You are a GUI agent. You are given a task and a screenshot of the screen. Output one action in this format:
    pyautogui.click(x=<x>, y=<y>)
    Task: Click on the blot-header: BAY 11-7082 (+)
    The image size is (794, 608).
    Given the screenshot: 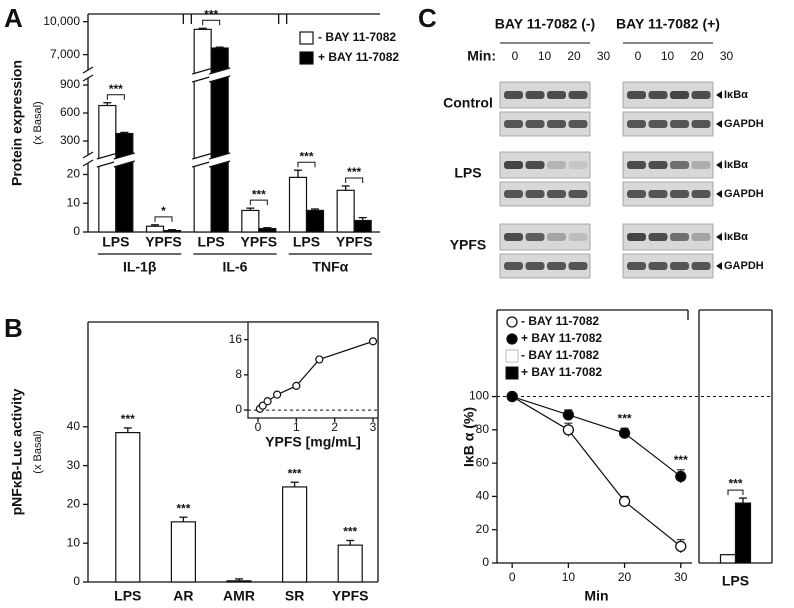 What is the action you would take?
    pyautogui.click(x=668, y=24)
    